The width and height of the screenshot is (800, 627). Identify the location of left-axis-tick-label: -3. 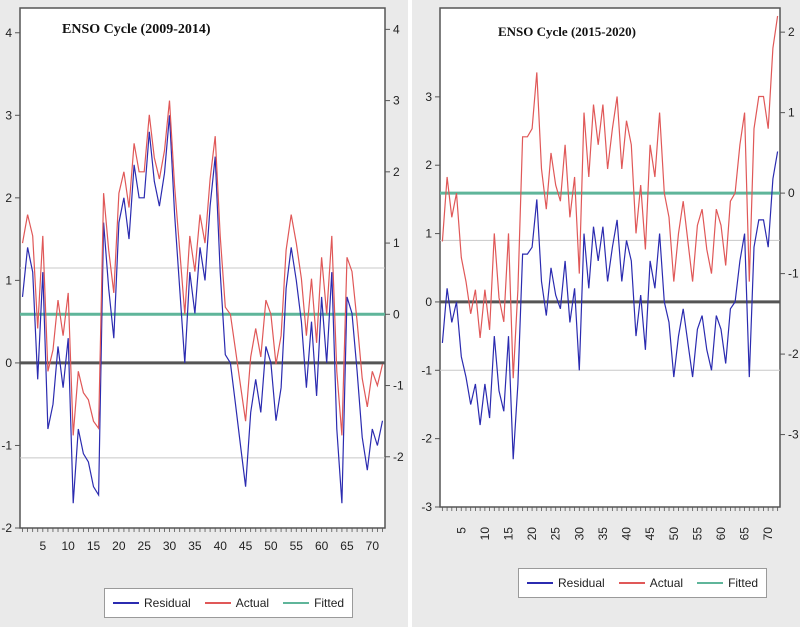
(426, 507).